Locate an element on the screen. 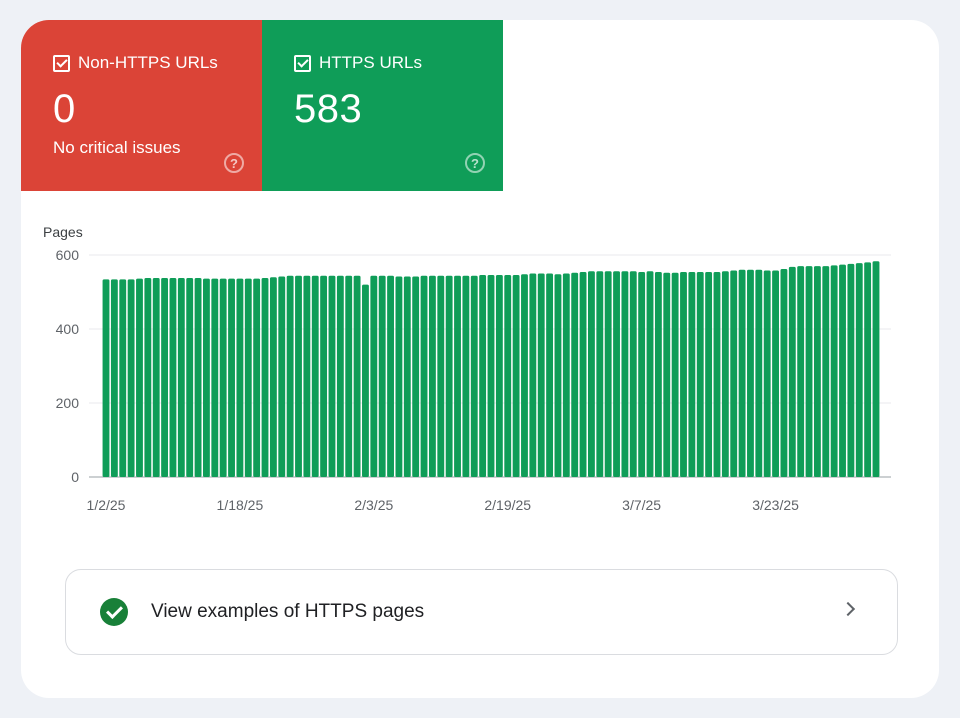 The height and width of the screenshot is (718, 960). https-checkbox-icon is located at coordinates (302, 63).